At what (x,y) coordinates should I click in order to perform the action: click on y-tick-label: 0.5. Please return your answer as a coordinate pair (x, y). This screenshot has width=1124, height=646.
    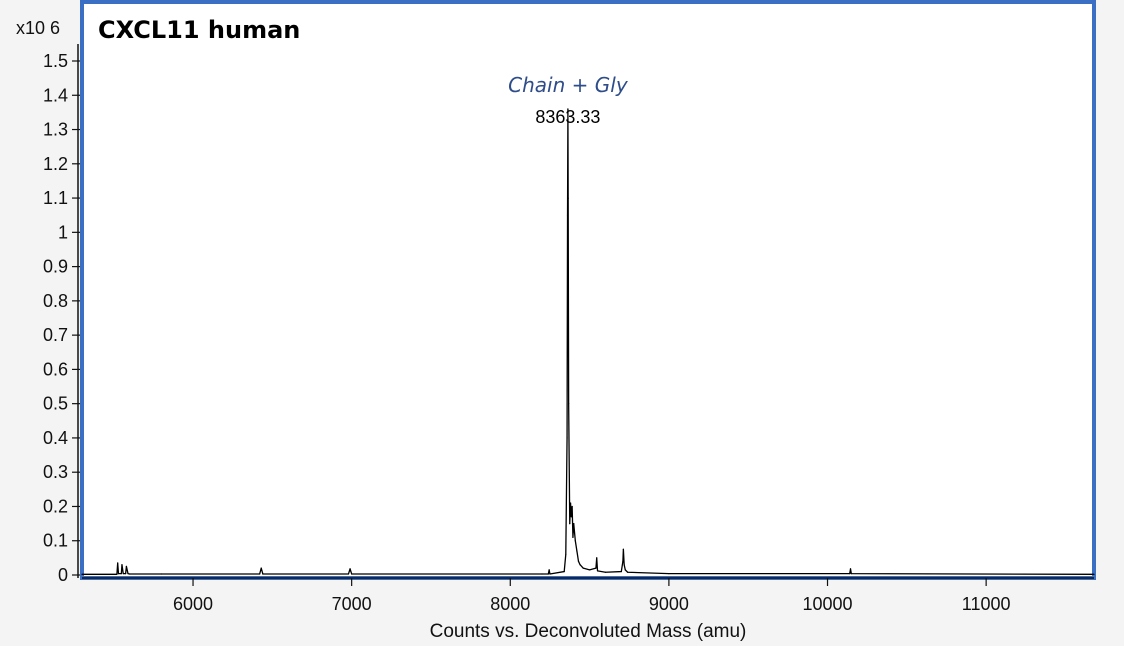
    Looking at the image, I should click on (55, 404).